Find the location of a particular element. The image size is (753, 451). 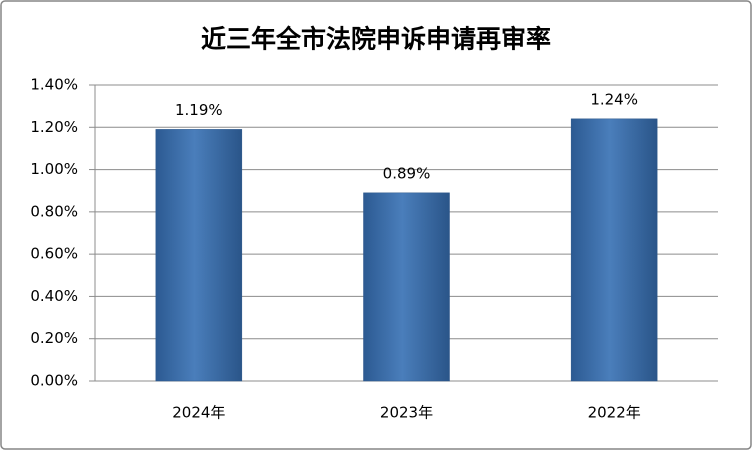

y-tick-label: 1.40% is located at coordinates (54, 85).